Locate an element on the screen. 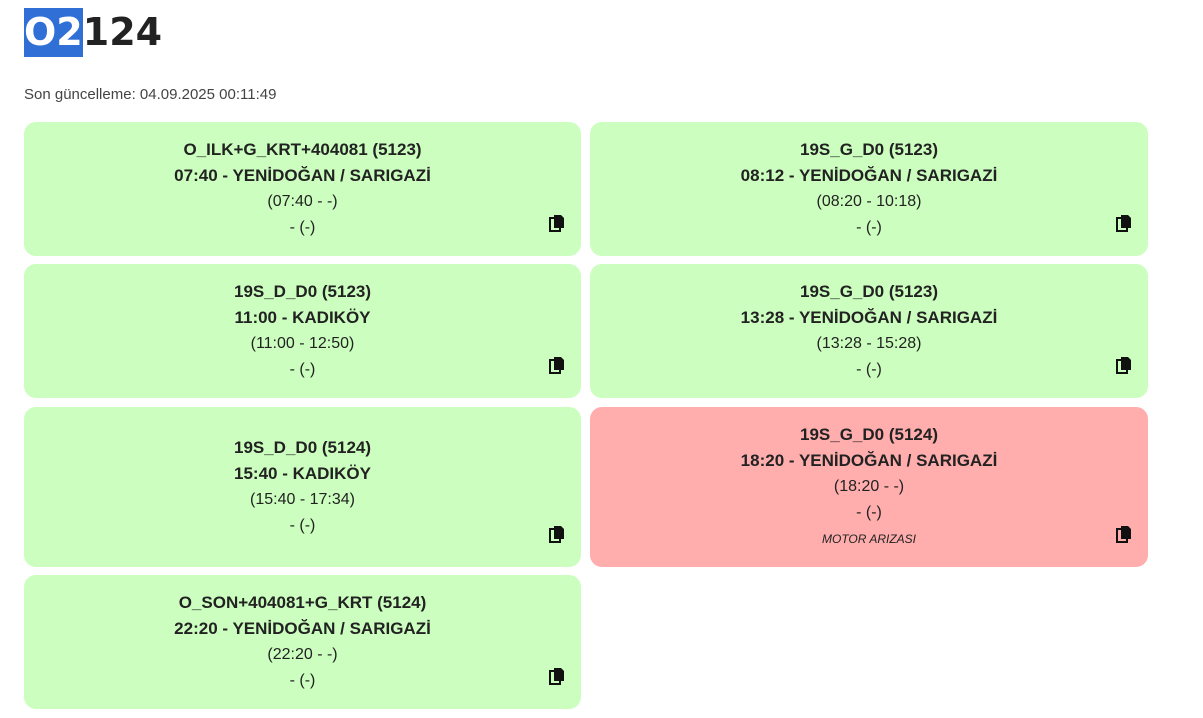 Image resolution: width=1203 pixels, height=718 pixels. page-title-rest: 124 is located at coordinates (122, 32).